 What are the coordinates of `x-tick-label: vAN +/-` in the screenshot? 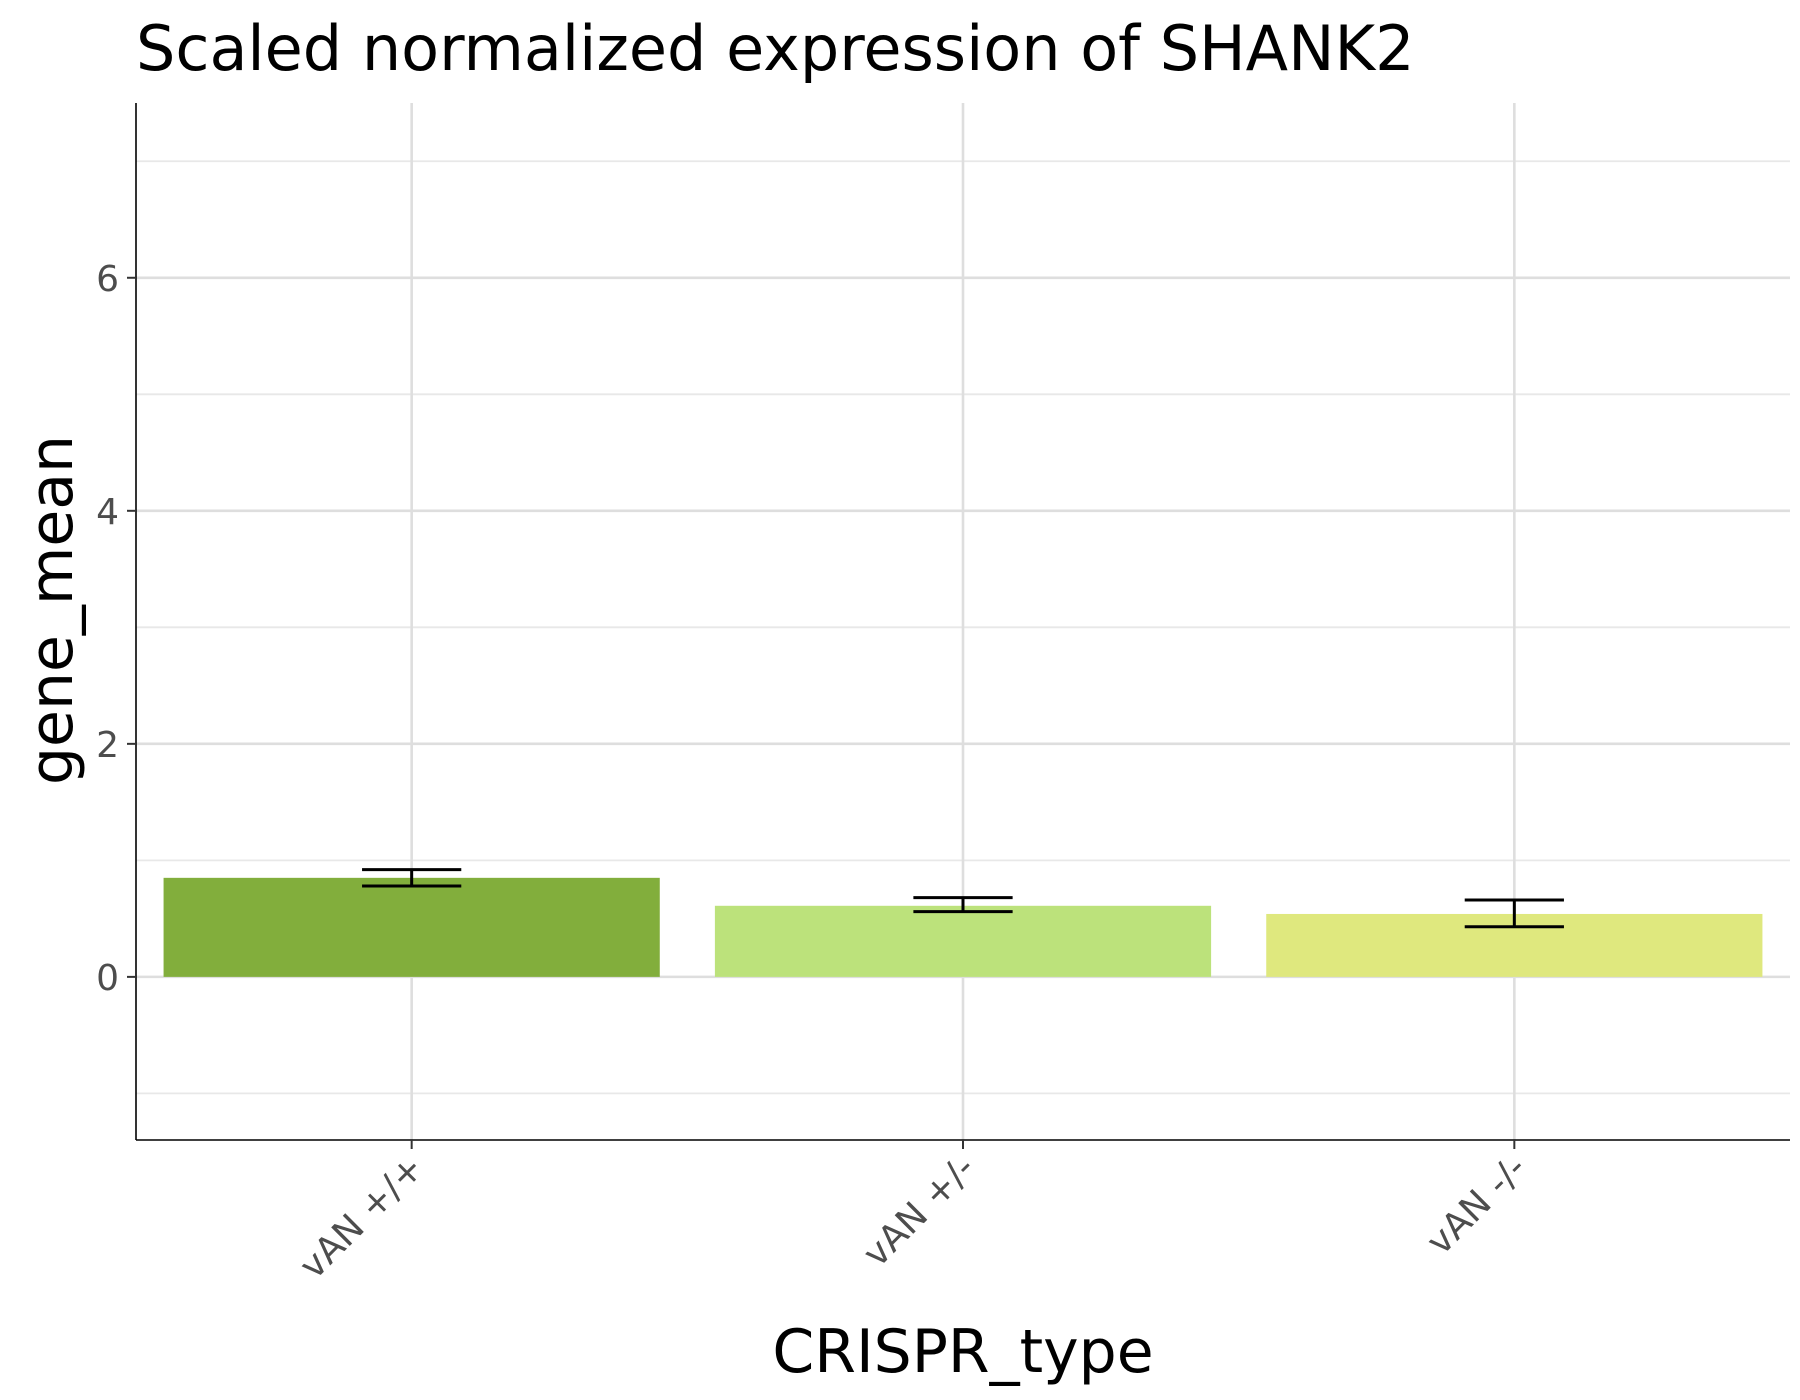 It's located at (920, 1211).